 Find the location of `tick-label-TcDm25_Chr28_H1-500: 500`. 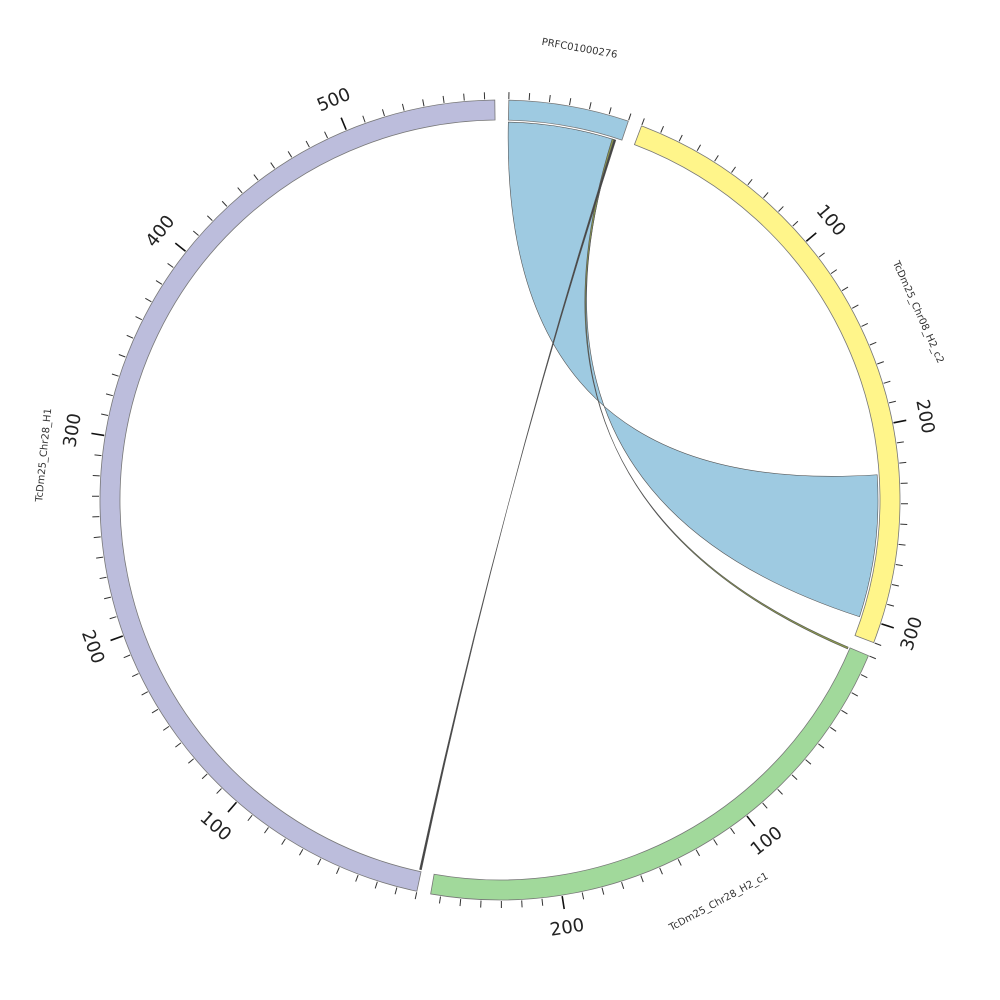

tick-label-TcDm25_Chr28_H1-500: 500 is located at coordinates (334, 100).